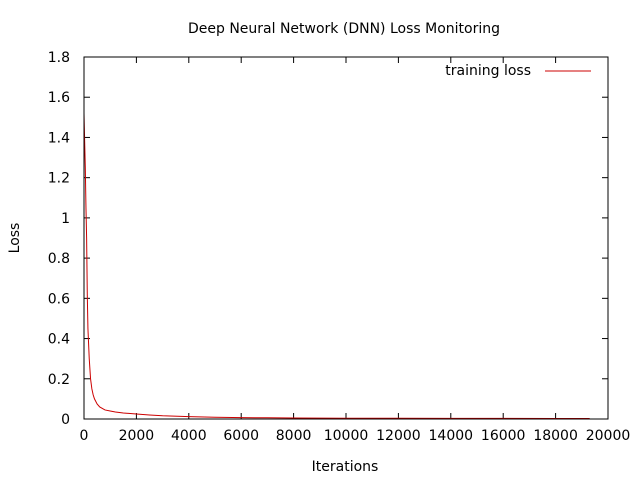 This screenshot has height=480, width=640. What do you see at coordinates (488, 71) in the screenshot?
I see `legend-label: training loss` at bounding box center [488, 71].